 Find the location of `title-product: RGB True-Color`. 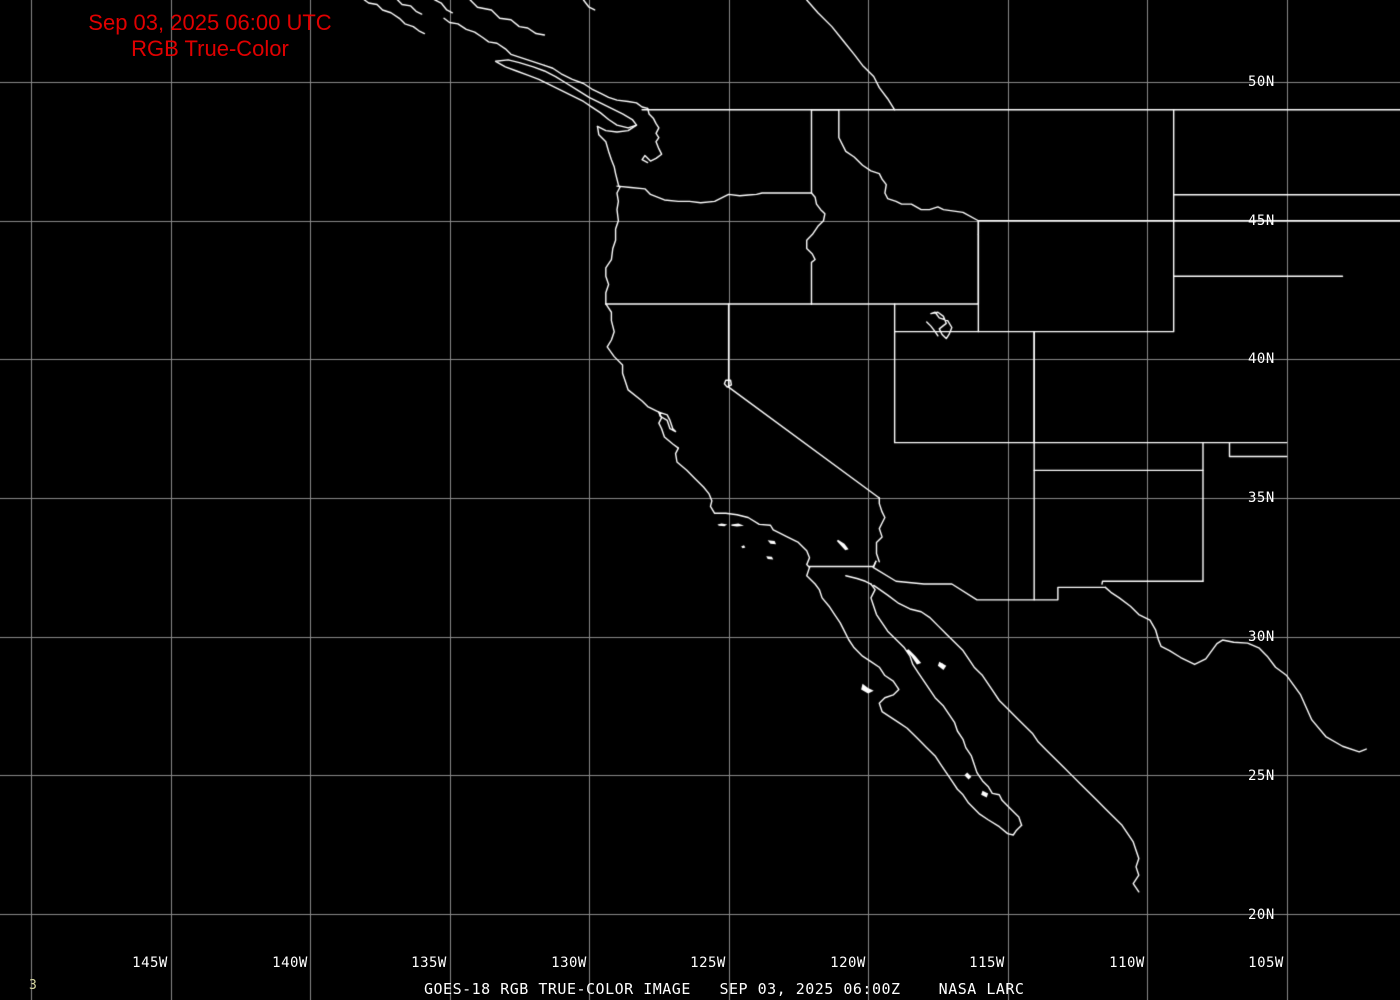

title-product: RGB True-Color is located at coordinates (210, 48).